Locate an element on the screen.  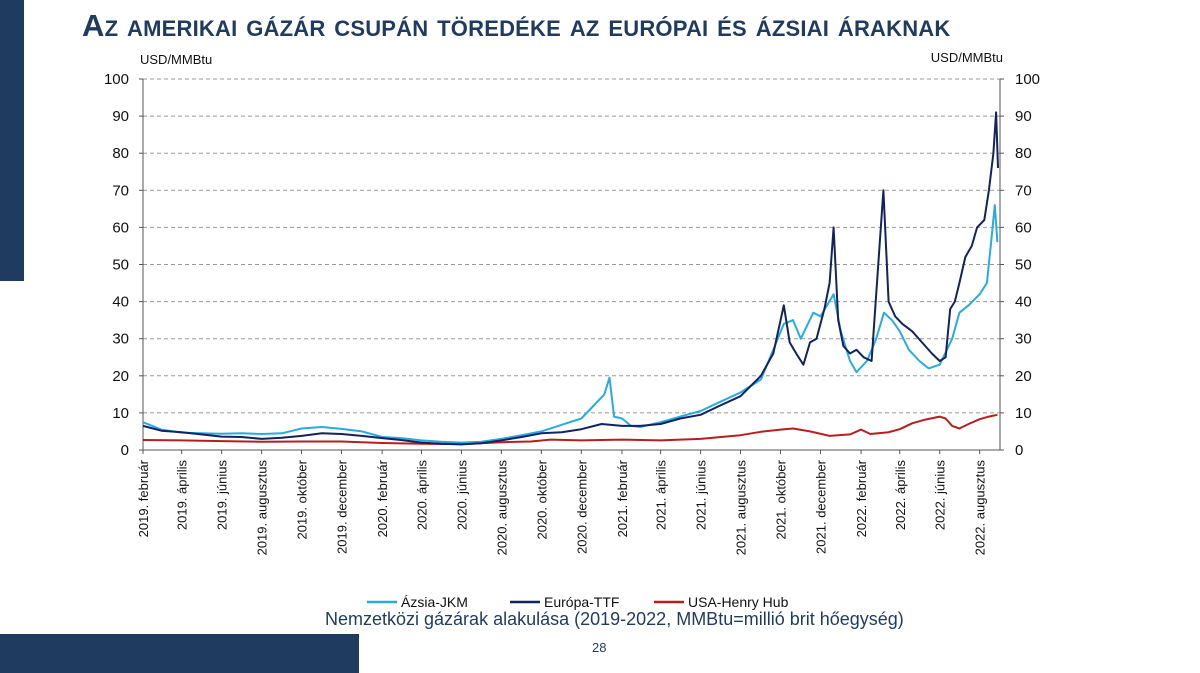
x-tick-label: 2021. augusztus is located at coordinates (741, 508).